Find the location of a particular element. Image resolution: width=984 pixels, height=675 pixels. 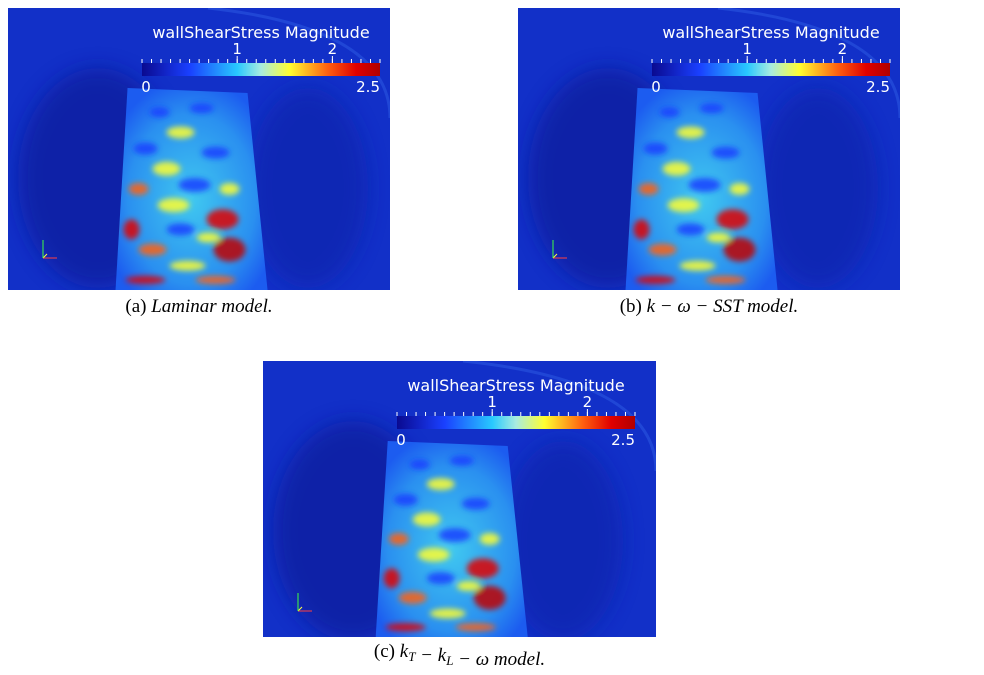

caption-subscript: T is located at coordinates (412, 656).